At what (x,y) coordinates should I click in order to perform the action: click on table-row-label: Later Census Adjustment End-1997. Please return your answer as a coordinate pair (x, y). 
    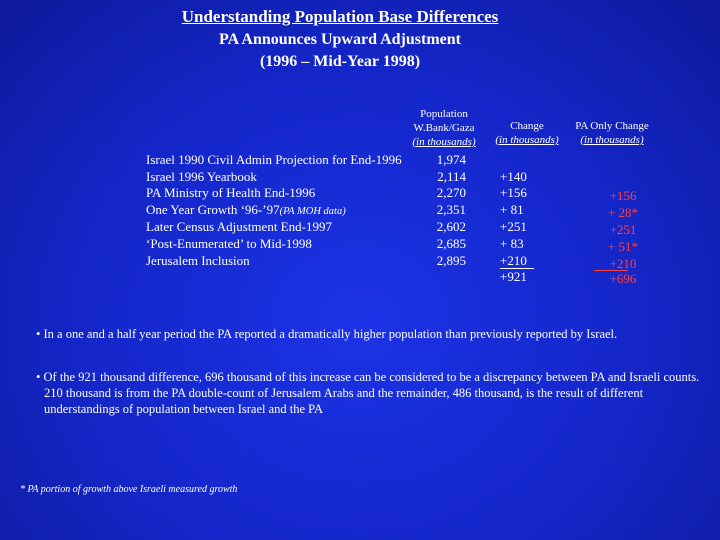
    Looking at the image, I should click on (239, 226).